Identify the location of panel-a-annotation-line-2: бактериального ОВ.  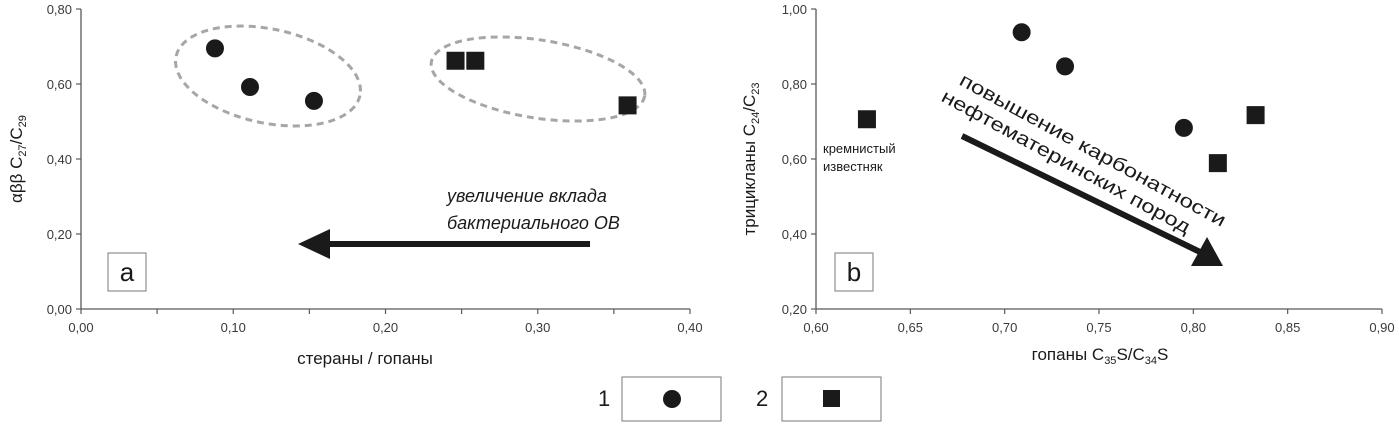
(533, 223).